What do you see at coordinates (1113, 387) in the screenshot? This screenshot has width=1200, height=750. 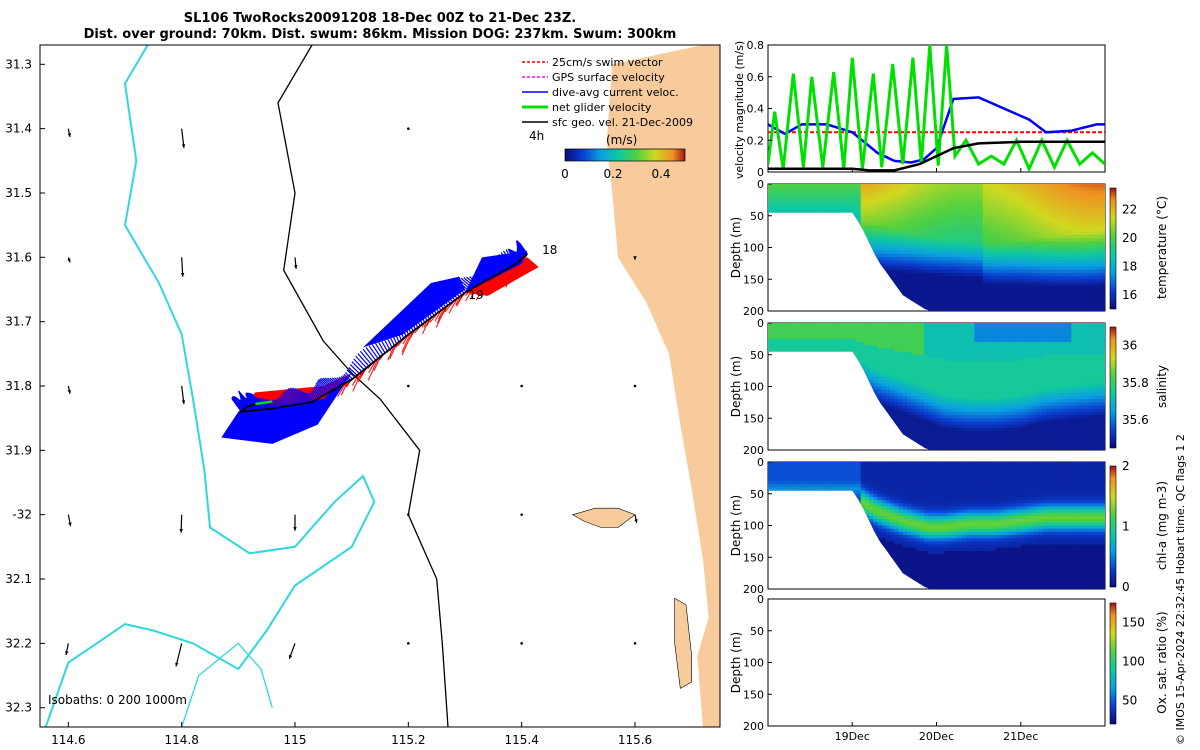 I see `section-colorbar` at bounding box center [1113, 387].